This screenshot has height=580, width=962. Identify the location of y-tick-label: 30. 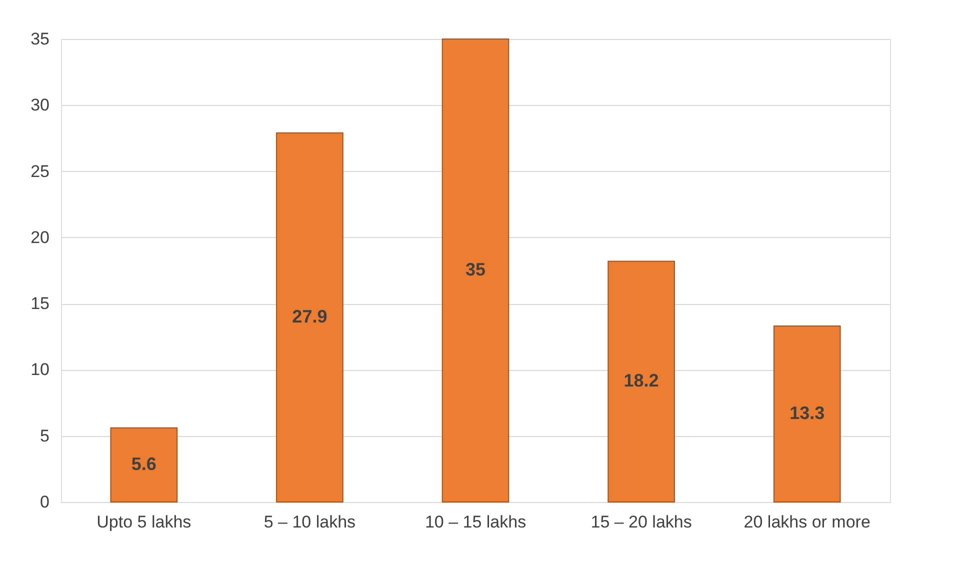
(40, 105).